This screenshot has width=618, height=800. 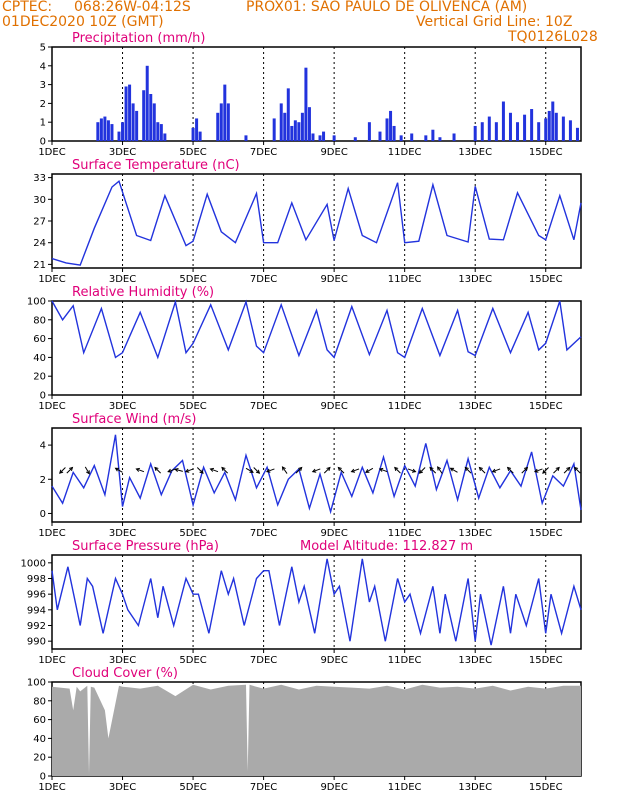 What do you see at coordinates (138, 38) in the screenshot?
I see `precip-title: Precipitation (mm/h)` at bounding box center [138, 38].